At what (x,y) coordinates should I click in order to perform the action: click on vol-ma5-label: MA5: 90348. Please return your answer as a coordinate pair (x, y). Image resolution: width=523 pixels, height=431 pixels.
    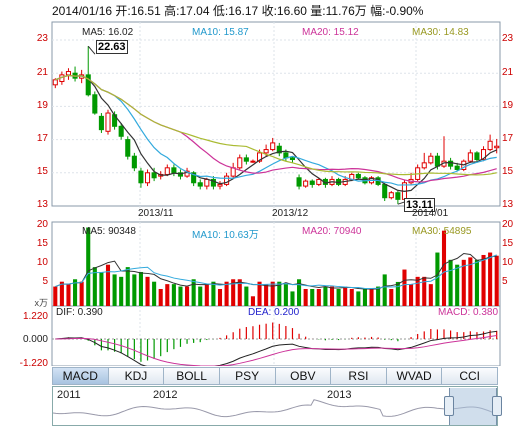
    Looking at the image, I should click on (109, 231).